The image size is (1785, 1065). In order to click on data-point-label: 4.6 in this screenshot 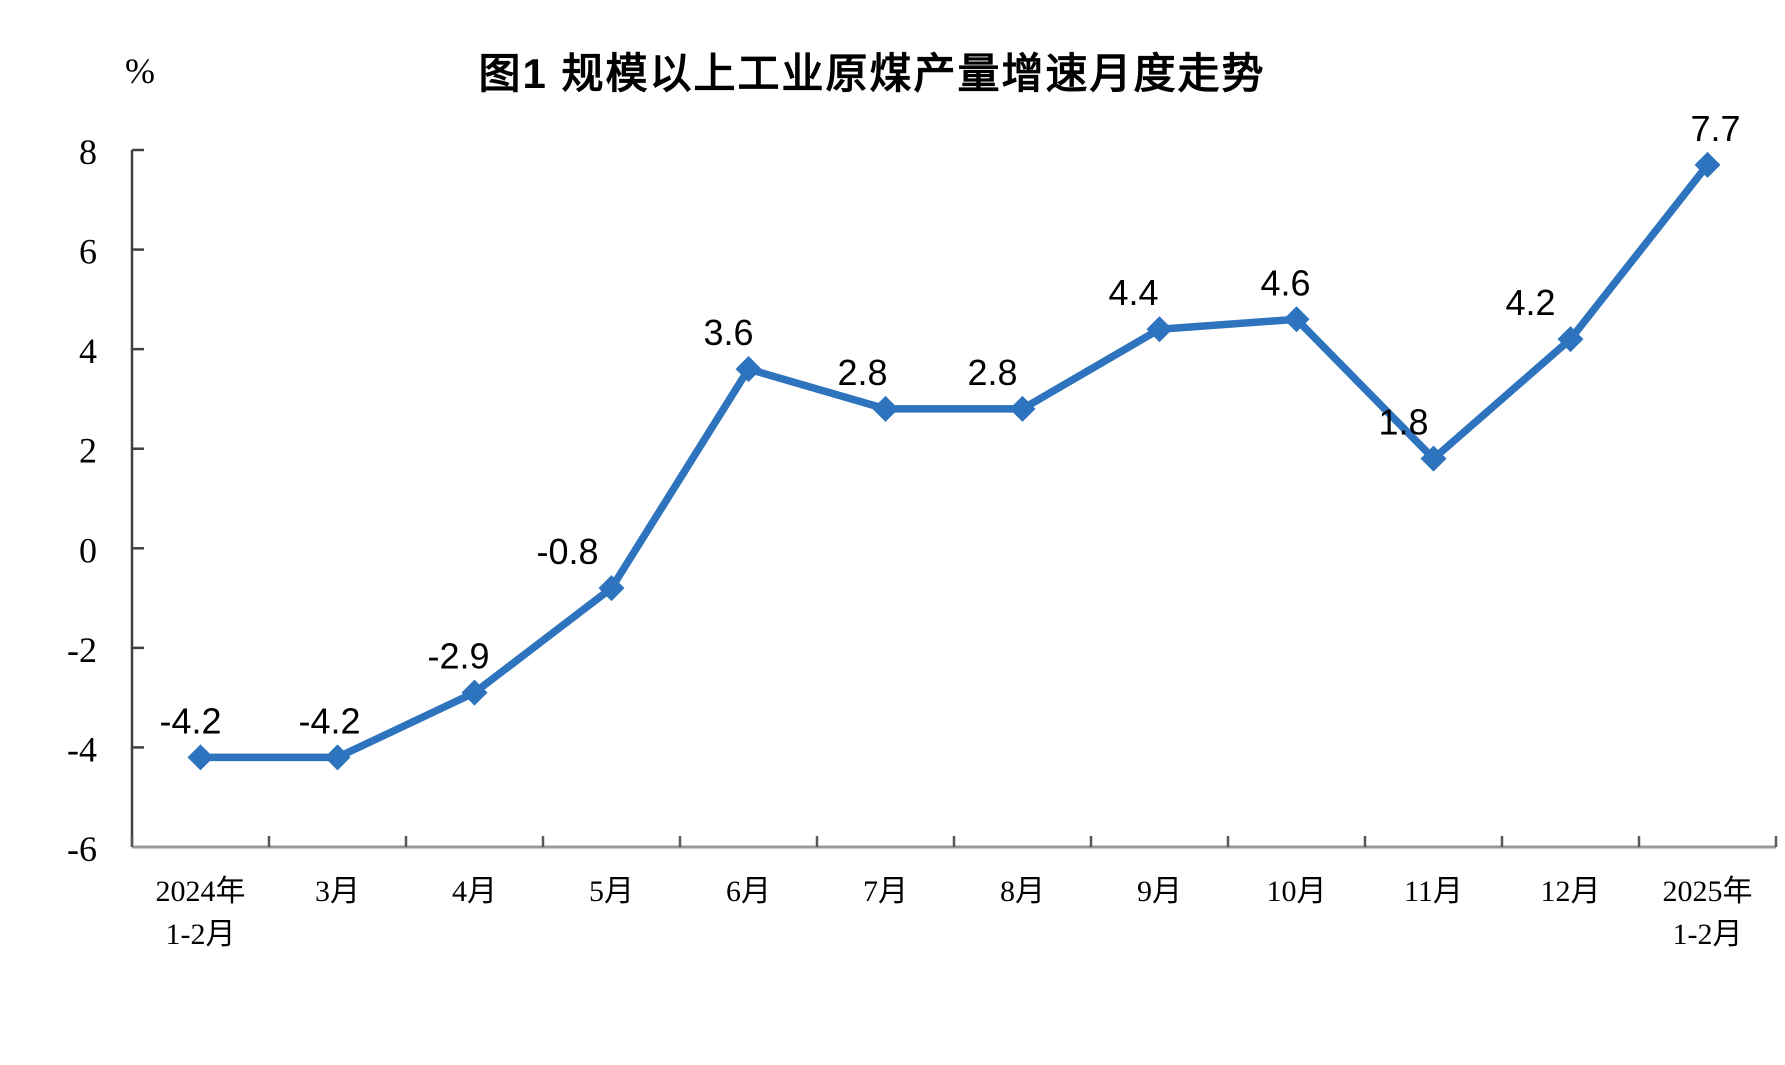, I will do `click(1285, 282)`.